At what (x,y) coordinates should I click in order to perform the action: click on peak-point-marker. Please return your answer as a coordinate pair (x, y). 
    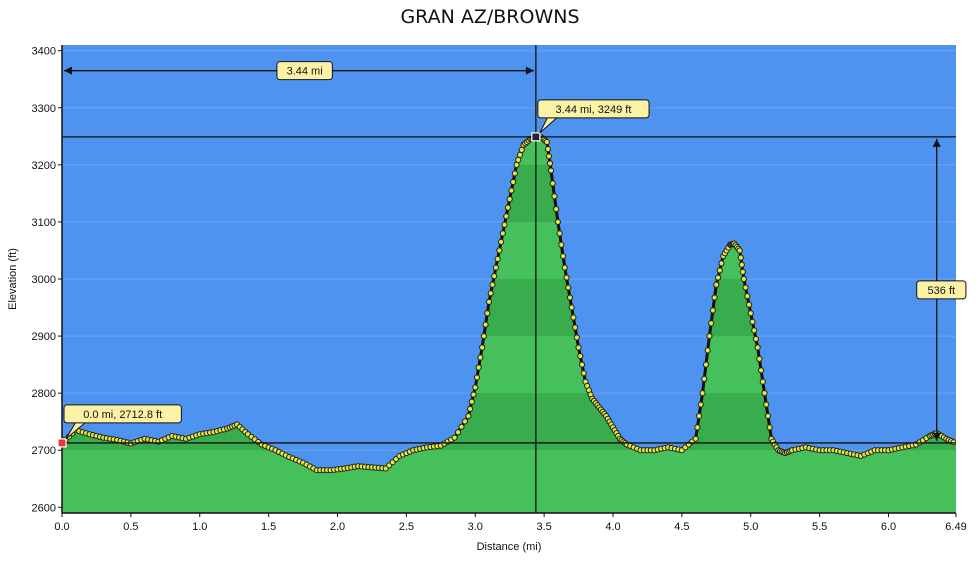
    Looking at the image, I should click on (536, 137).